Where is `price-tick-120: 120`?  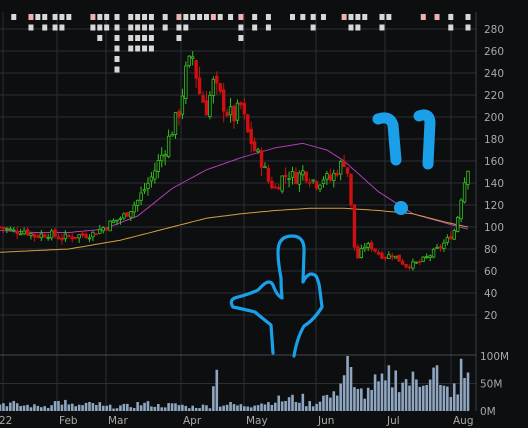 price-tick-120: 120 is located at coordinates (494, 206).